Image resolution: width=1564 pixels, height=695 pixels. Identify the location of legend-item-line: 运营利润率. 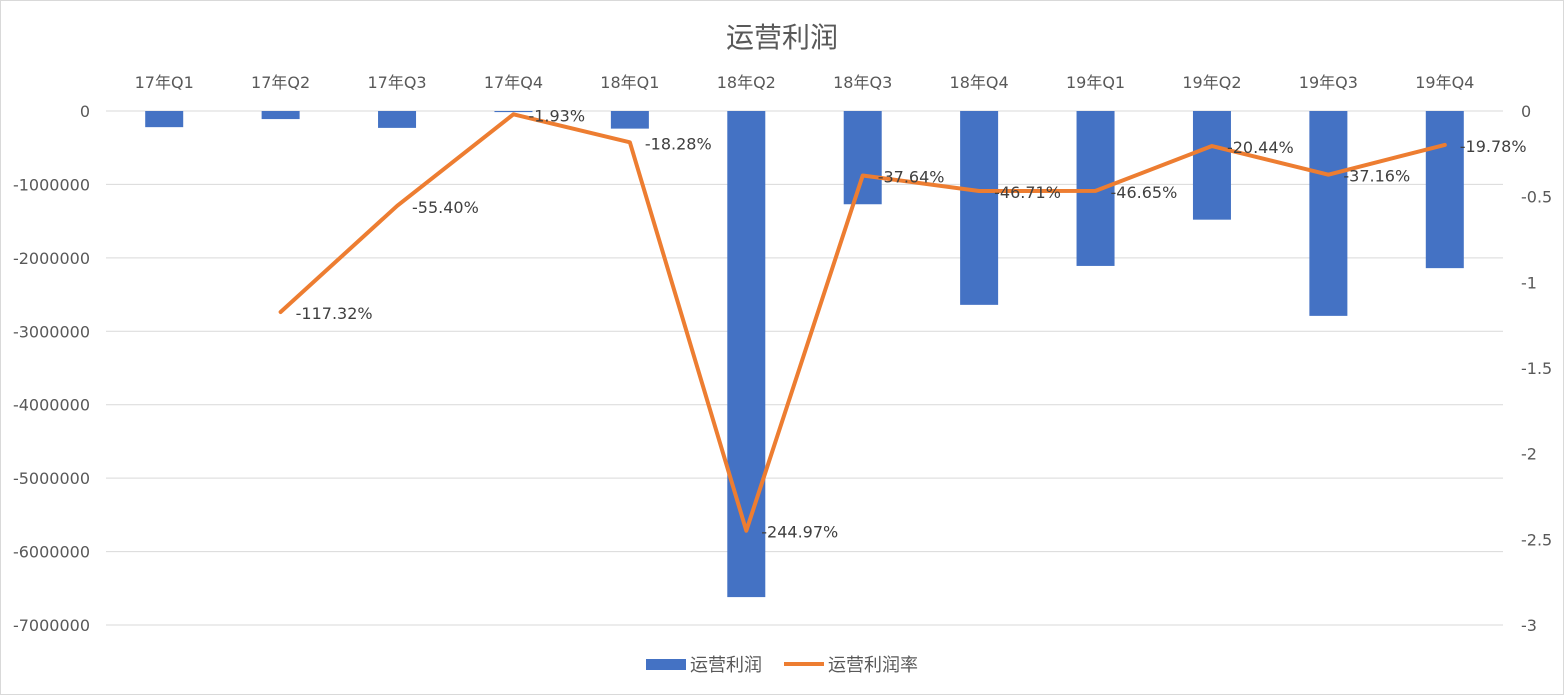
(851, 664).